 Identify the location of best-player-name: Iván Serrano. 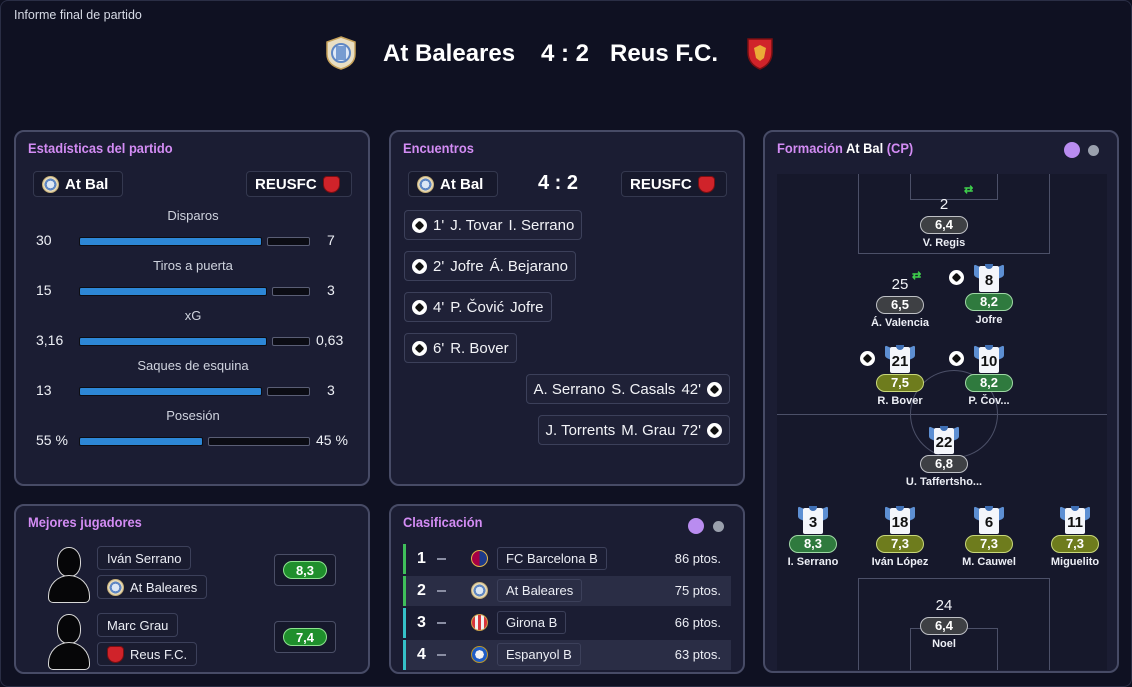
(144, 558).